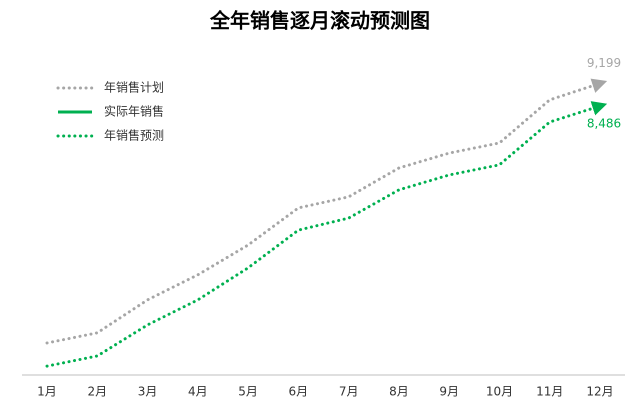 The height and width of the screenshot is (411, 640). I want to click on legend-label: 年销售计划, so click(134, 87).